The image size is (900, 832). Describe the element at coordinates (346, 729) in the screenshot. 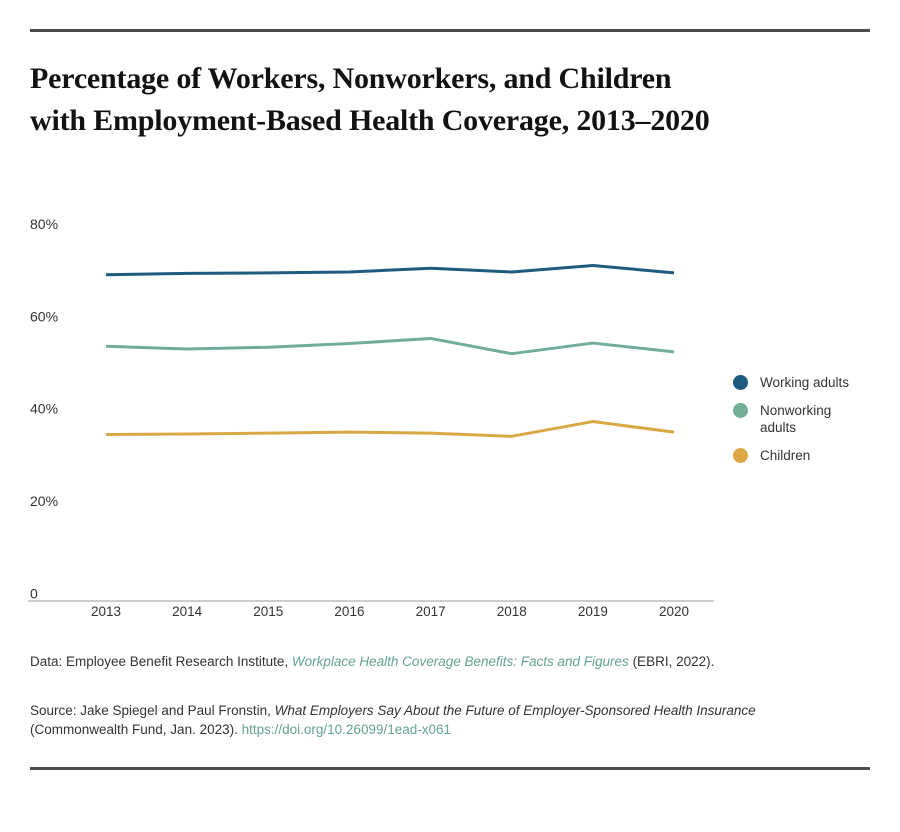

I see `doi-link: https://doi.org/10.26099/1ead-x061` at that location.